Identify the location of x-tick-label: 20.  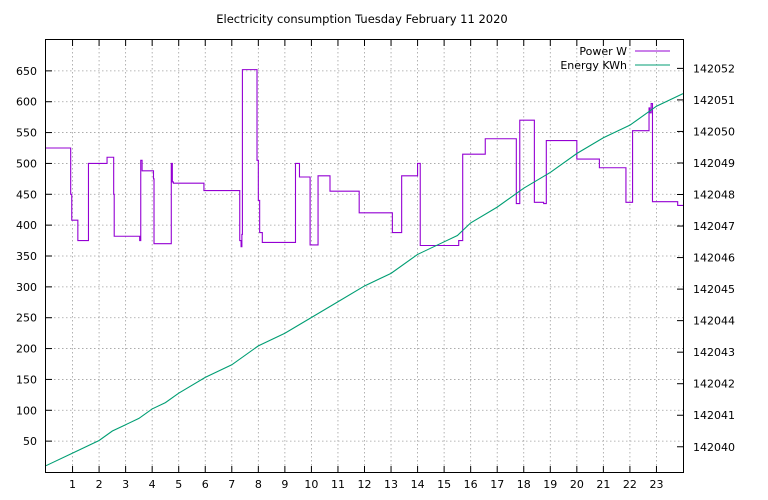
(577, 484).